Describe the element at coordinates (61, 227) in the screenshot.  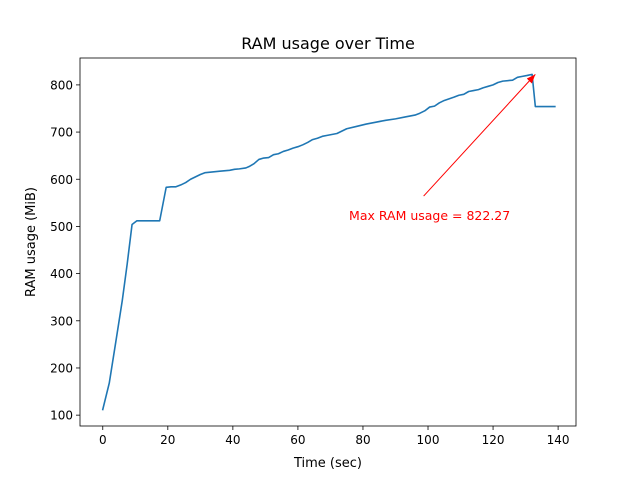
I see `y-tick-label: 500` at that location.